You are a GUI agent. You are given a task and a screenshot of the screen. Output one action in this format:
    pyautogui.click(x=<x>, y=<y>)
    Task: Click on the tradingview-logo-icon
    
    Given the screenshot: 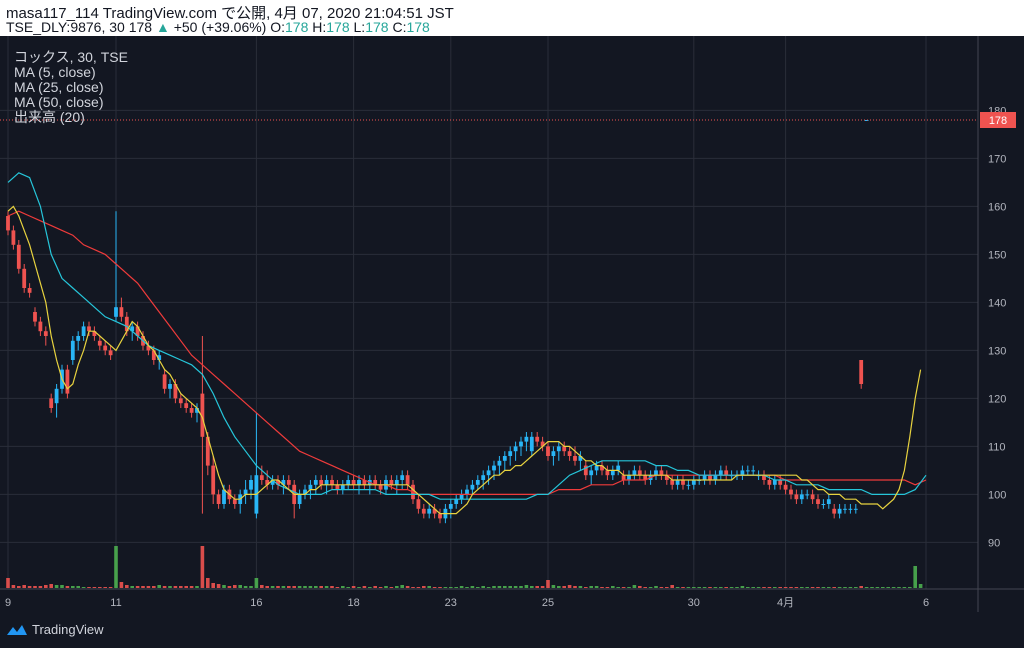 What is the action you would take?
    pyautogui.click(x=17, y=629)
    